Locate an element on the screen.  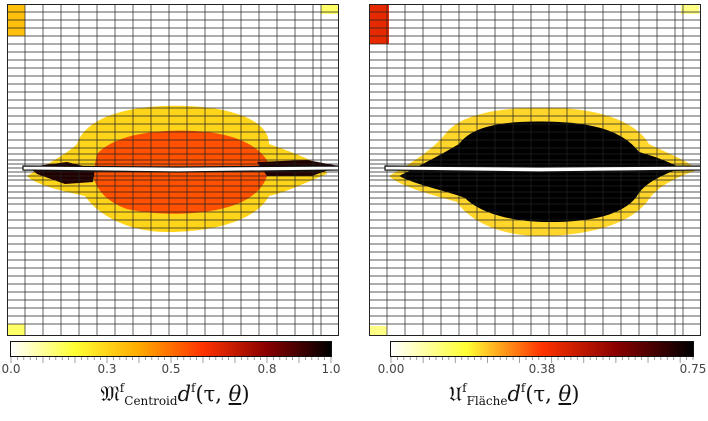
right-colorbar is located at coordinates (542, 349).